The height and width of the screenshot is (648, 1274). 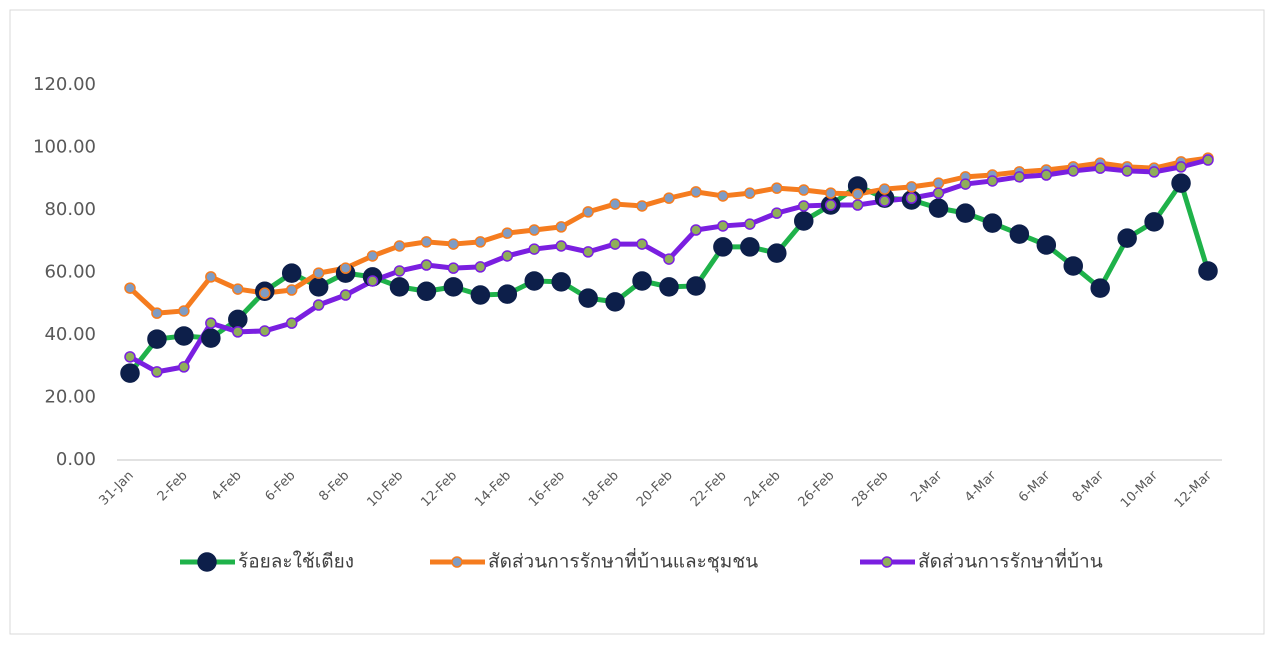 What do you see at coordinates (70, 397) in the screenshot?
I see `y-tick-label: 20.00` at bounding box center [70, 397].